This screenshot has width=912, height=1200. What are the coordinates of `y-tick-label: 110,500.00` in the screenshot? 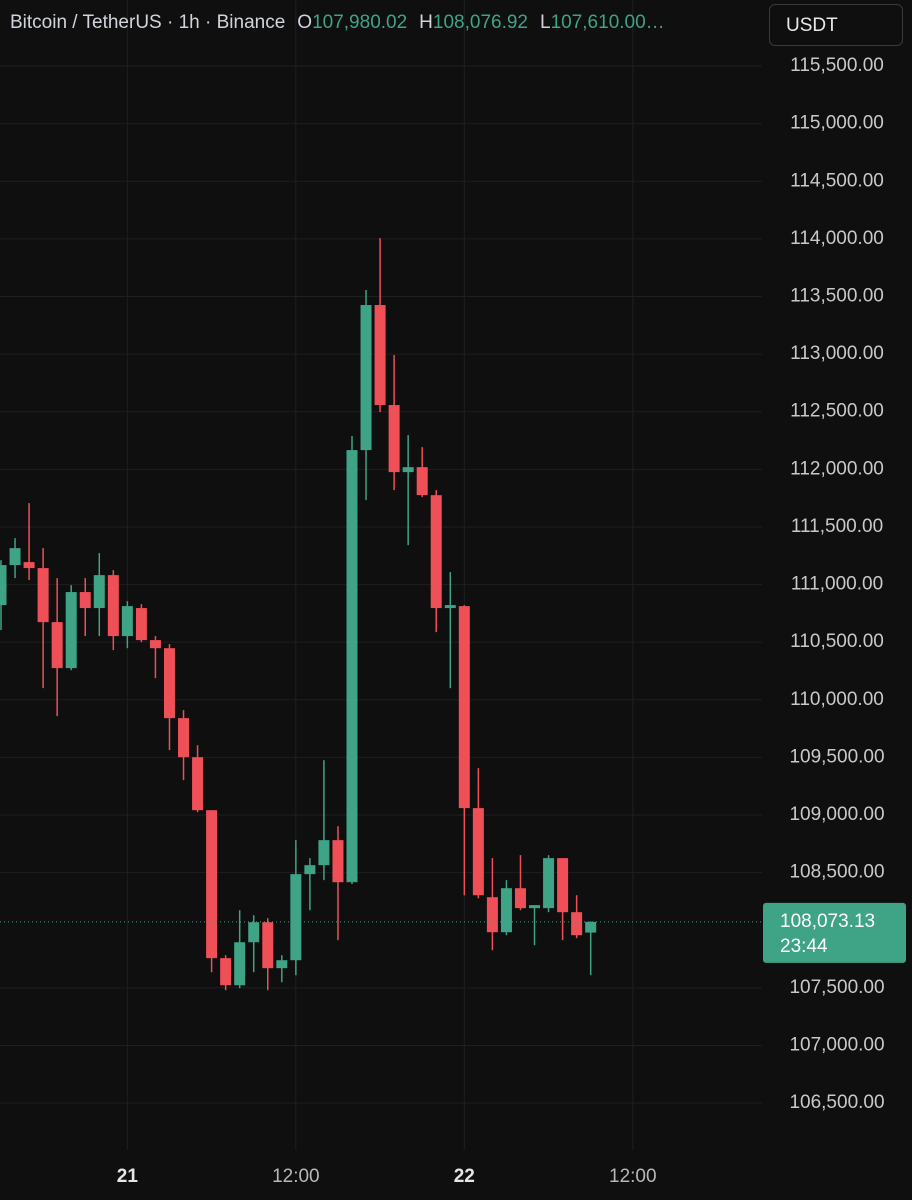 It's located at (837, 641).